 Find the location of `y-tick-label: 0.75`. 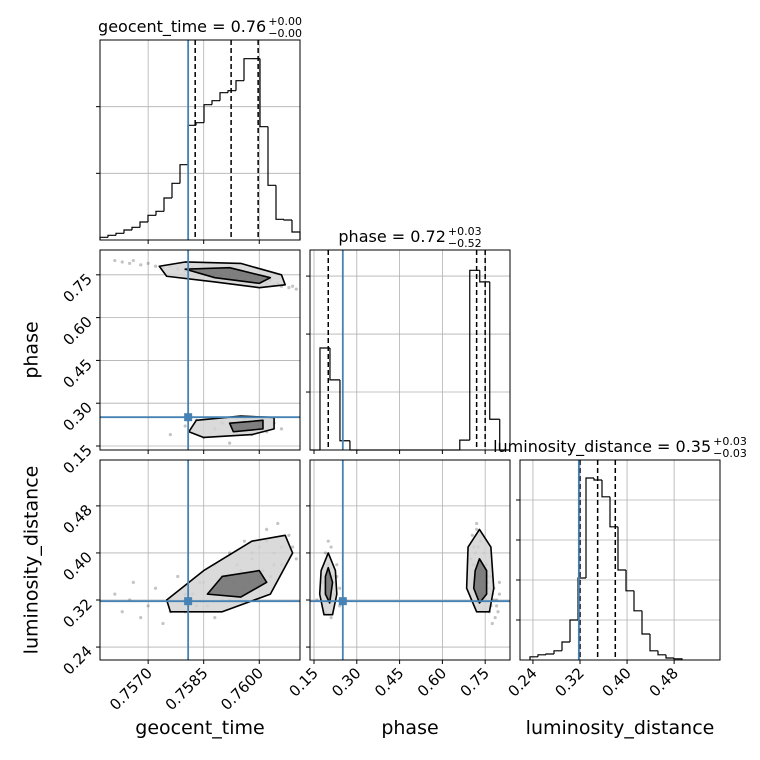

y-tick-label: 0.75 is located at coordinates (77, 288).